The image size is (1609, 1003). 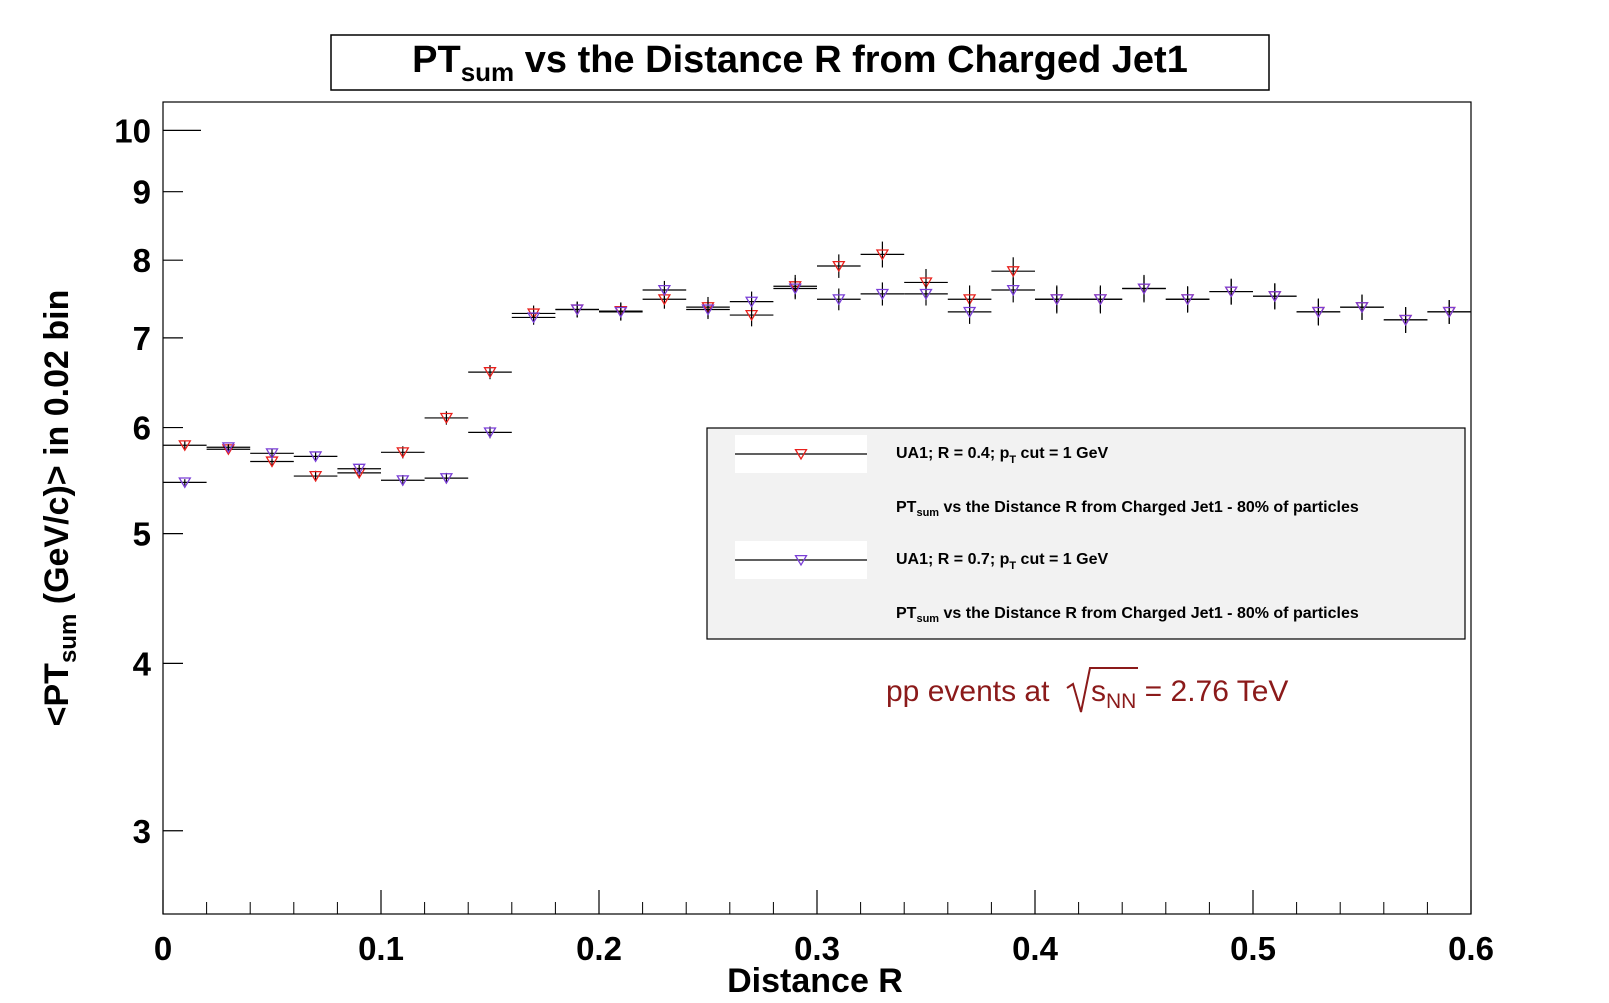 What do you see at coordinates (1253, 948) in the screenshot?
I see `x-tick-label: 0.5` at bounding box center [1253, 948].